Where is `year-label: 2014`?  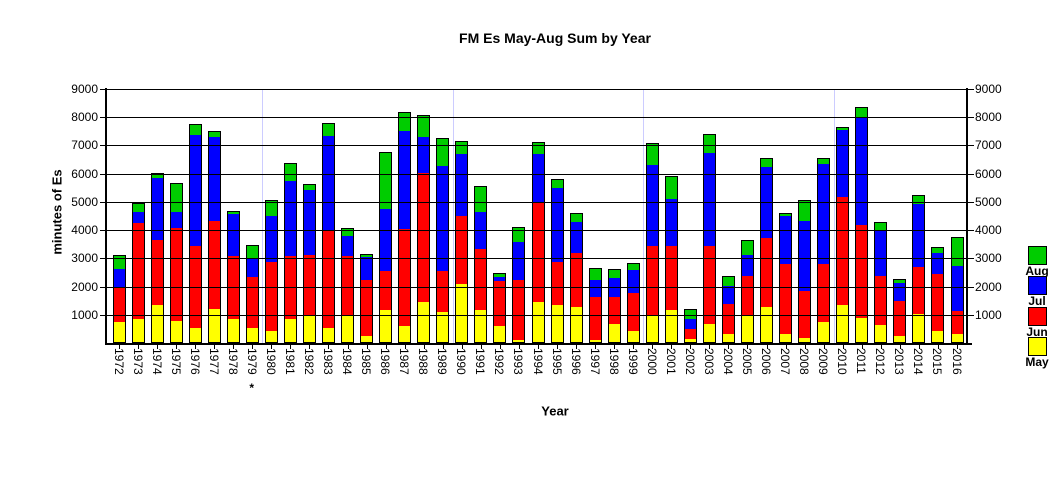
year-label: 2014 is located at coordinates (918, 361).